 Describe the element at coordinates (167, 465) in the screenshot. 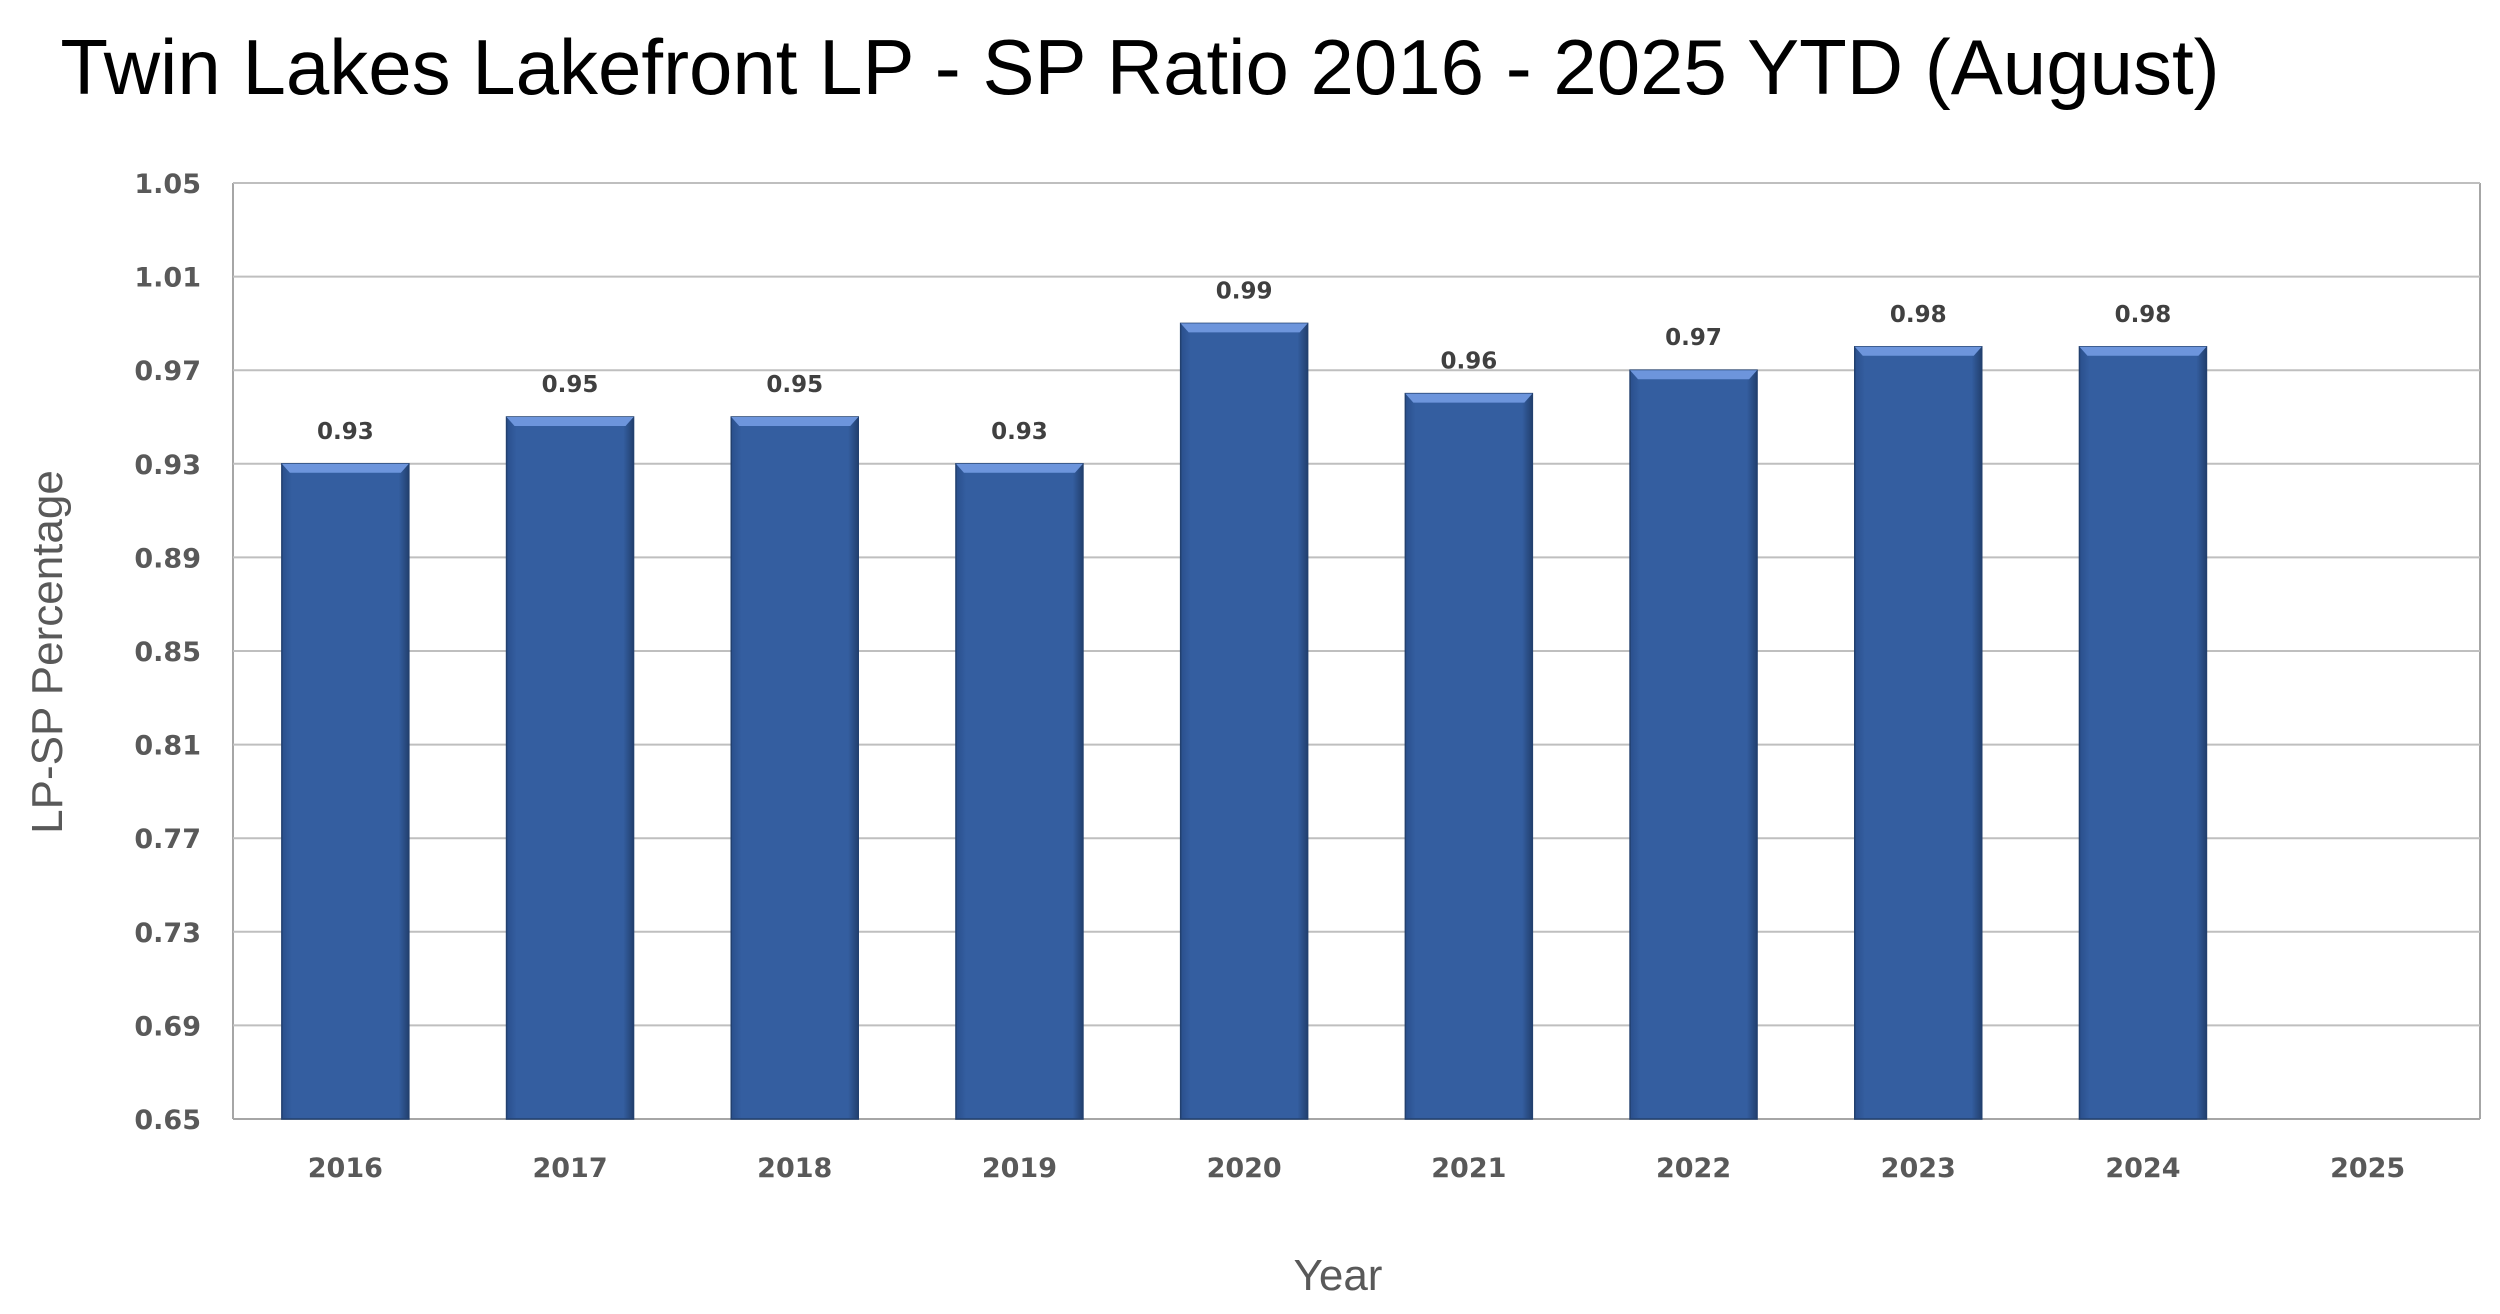

I see `y-tick-label: 0.93` at that location.